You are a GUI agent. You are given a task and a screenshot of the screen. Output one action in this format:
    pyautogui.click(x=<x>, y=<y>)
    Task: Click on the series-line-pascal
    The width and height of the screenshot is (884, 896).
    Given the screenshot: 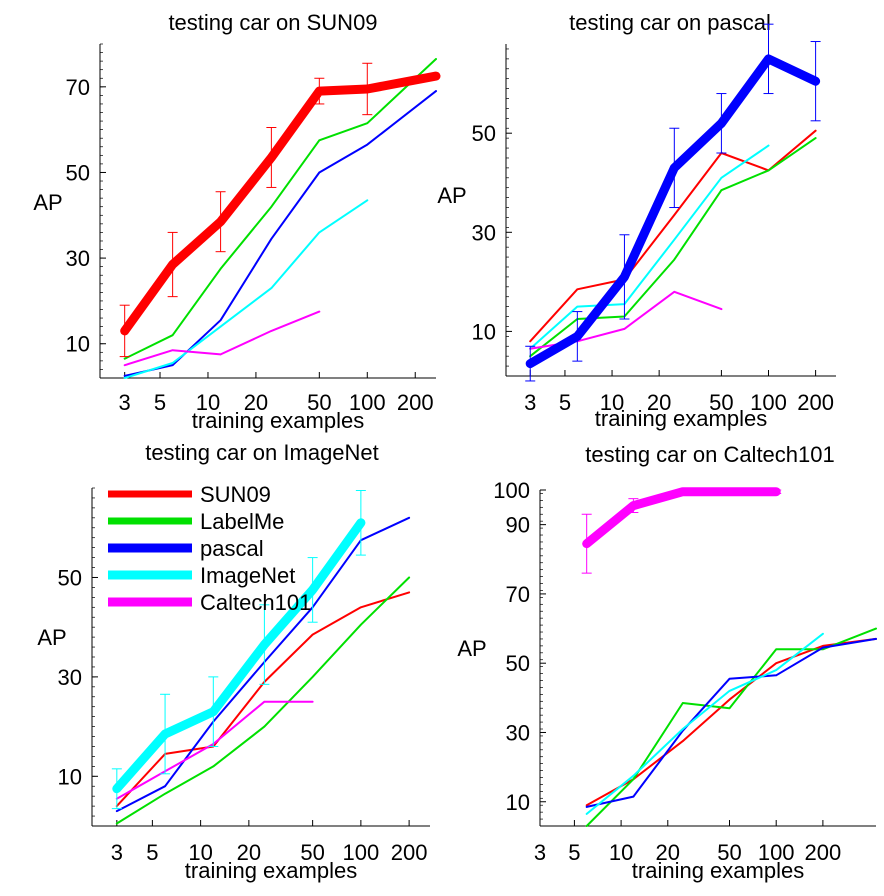 What is the action you would take?
    pyautogui.click(x=280, y=233)
    